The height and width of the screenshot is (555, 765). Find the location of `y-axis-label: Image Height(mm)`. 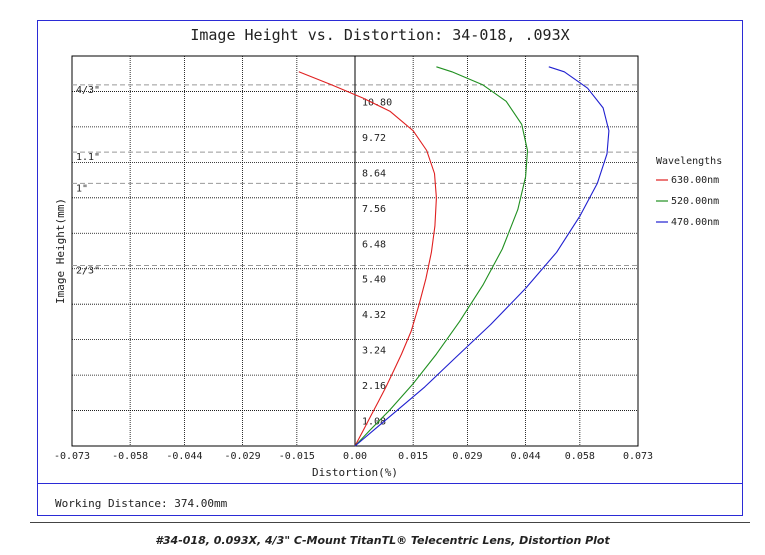

y-axis-label: Image Height(mm) is located at coordinates (60, 251).